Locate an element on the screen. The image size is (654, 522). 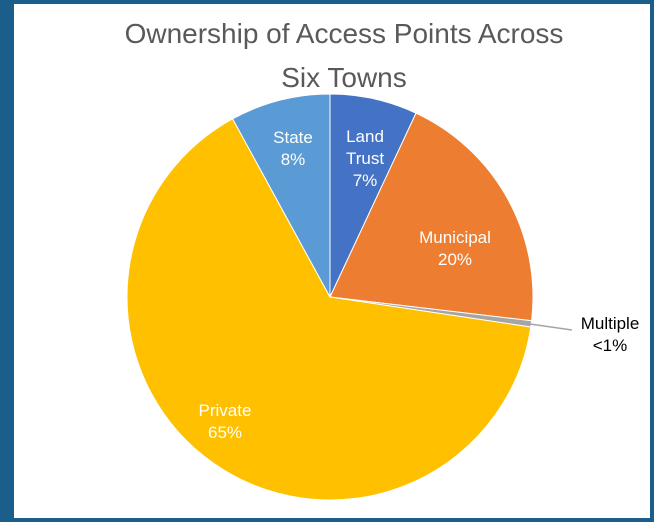
slice-name: Private is located at coordinates (225, 410).